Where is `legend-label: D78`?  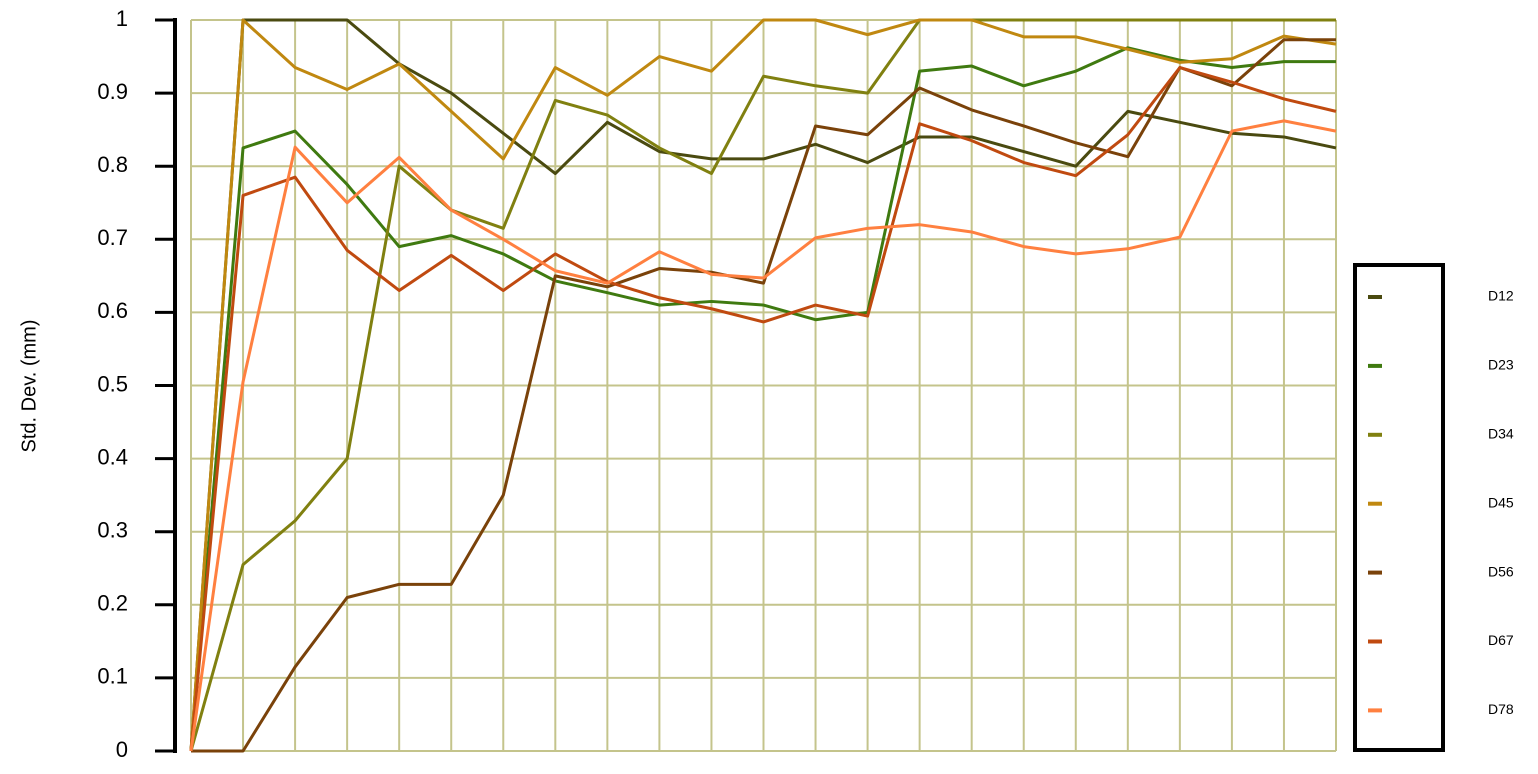 legend-label: D78 is located at coordinates (1501, 709).